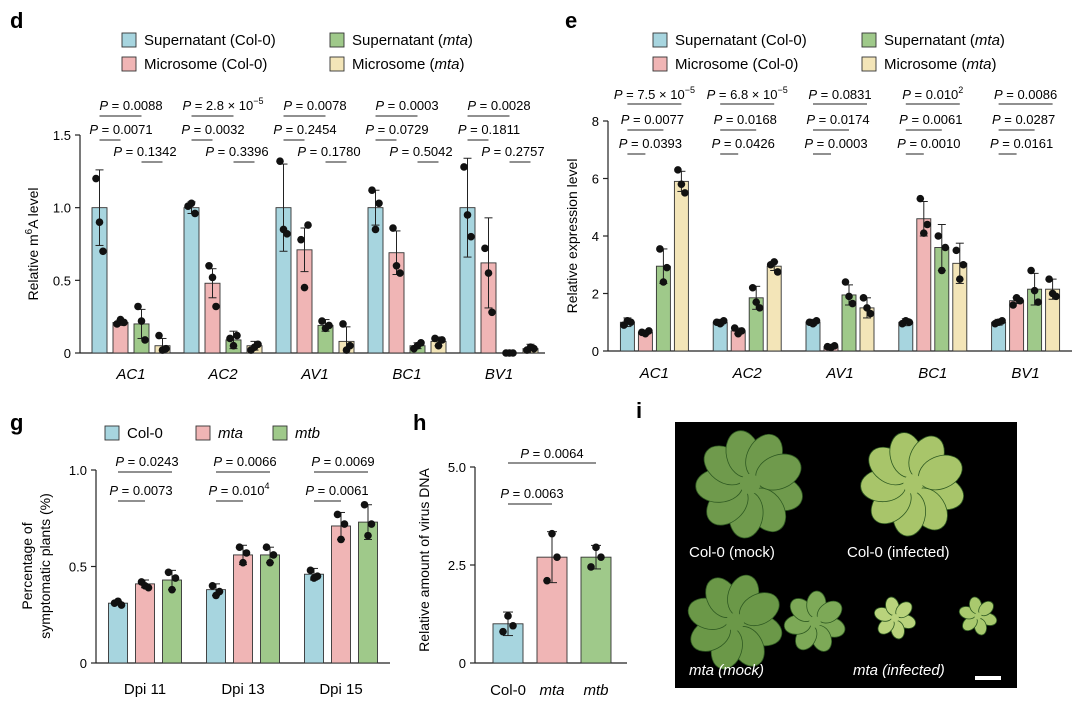 This screenshot has width=1080, height=711. Describe the element at coordinates (747, 93) in the screenshot. I see `p-value-label: P = 6.8 × 10−5` at that location.